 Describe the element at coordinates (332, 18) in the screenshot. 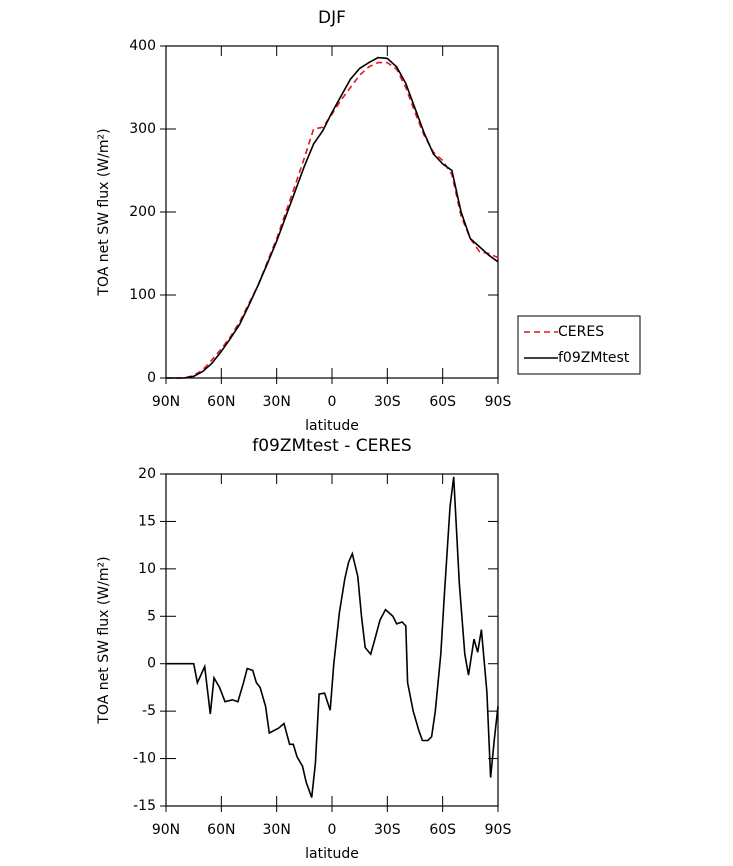

I see `chart-title: DJF` at that location.